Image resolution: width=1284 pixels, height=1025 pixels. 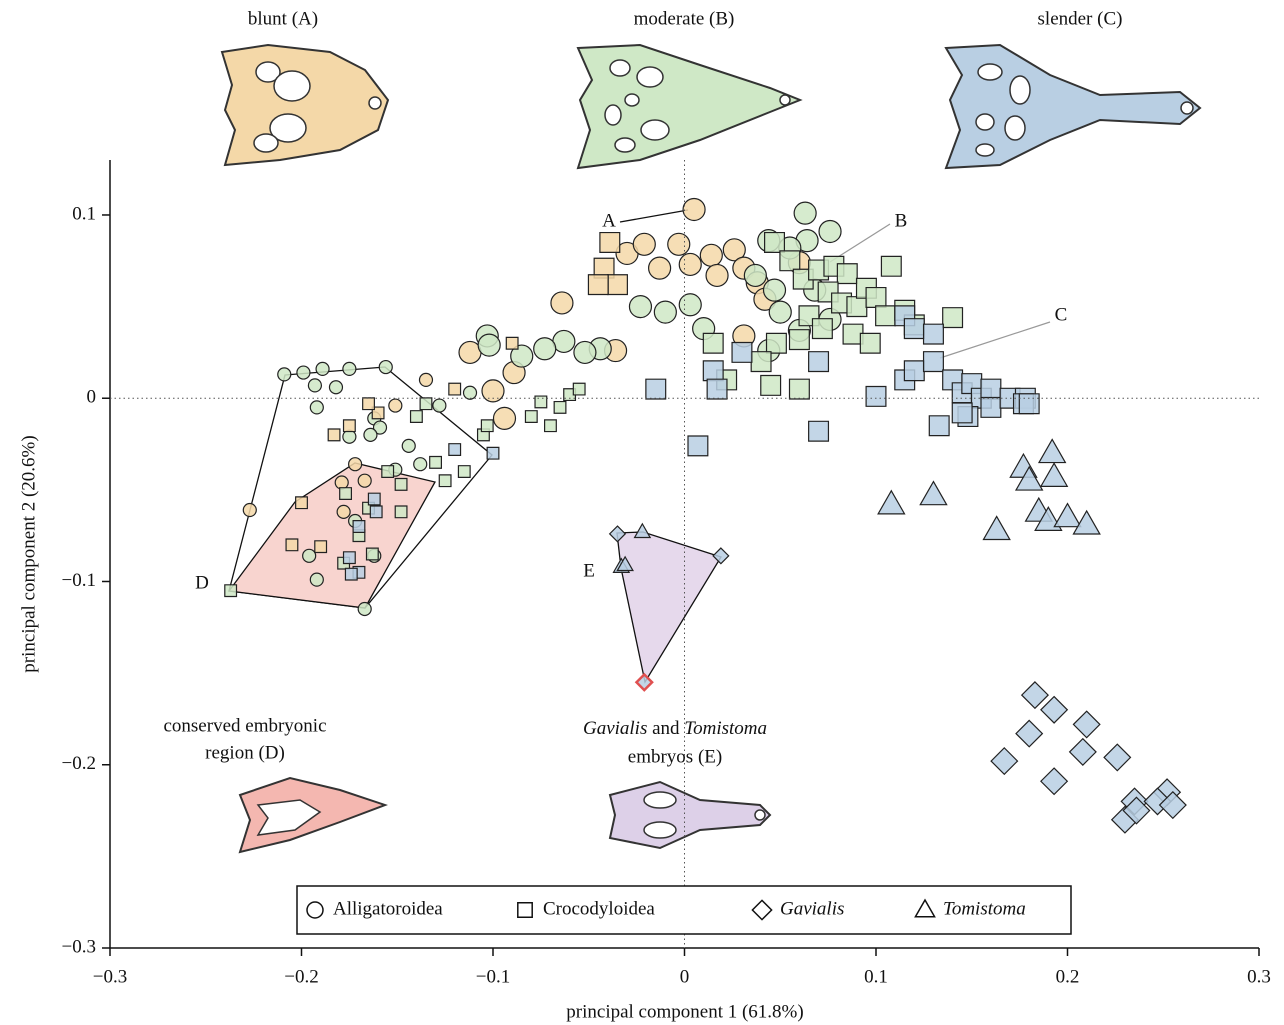 What do you see at coordinates (669, 607) in the screenshot?
I see `hull-e` at bounding box center [669, 607].